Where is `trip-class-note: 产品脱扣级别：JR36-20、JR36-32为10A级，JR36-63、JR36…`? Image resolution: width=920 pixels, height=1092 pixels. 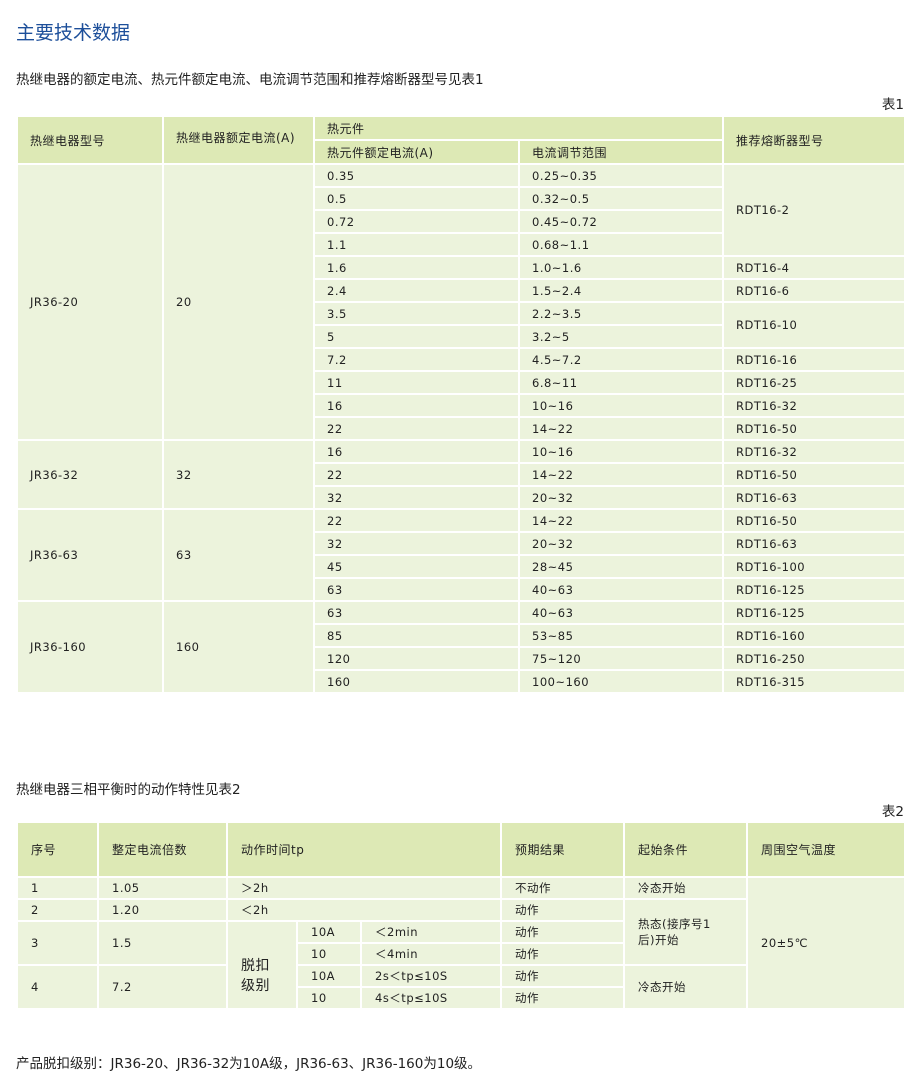 trip-class-note: 产品脱扣级别：JR36-20、JR36-32为10A级，JR36-63、JR36… is located at coordinates (249, 1064).